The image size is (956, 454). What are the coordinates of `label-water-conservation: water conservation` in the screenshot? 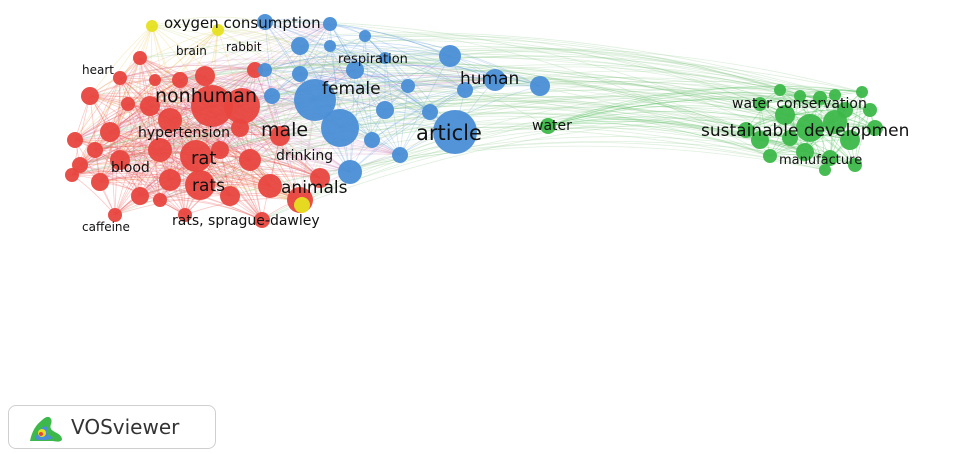 It's located at (799, 104).